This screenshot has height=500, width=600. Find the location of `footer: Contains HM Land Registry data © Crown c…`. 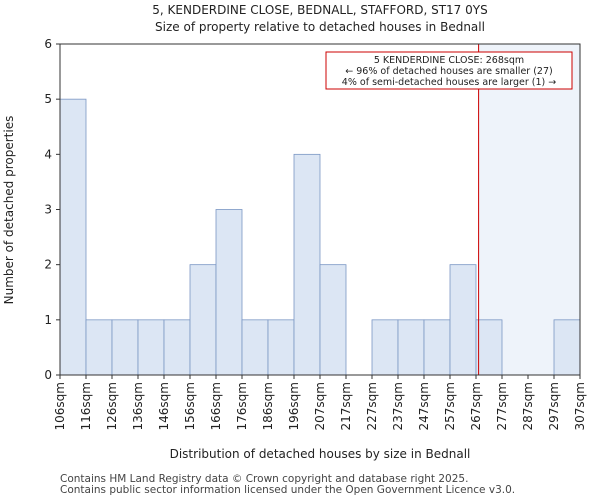

footer: Contains HM Land Registry data © Crown c… is located at coordinates (287, 485).